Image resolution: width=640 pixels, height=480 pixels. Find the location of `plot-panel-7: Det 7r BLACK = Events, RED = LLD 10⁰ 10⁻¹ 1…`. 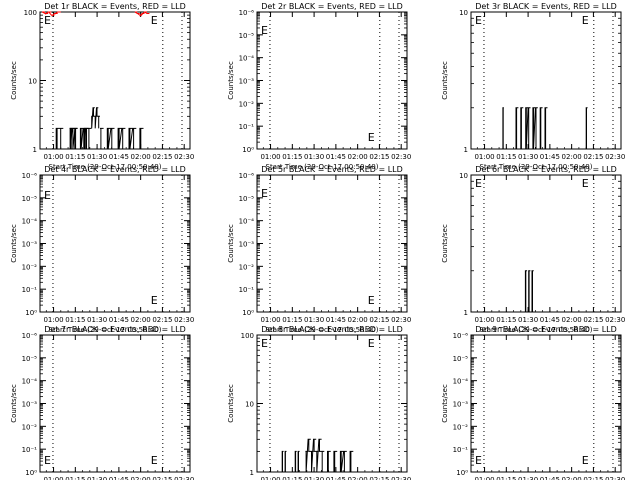

plot-panel-7: Det 7r BLACK = Events, RED = LLD 10⁰ 10⁻¹ 1… is located at coordinates (102, 402).